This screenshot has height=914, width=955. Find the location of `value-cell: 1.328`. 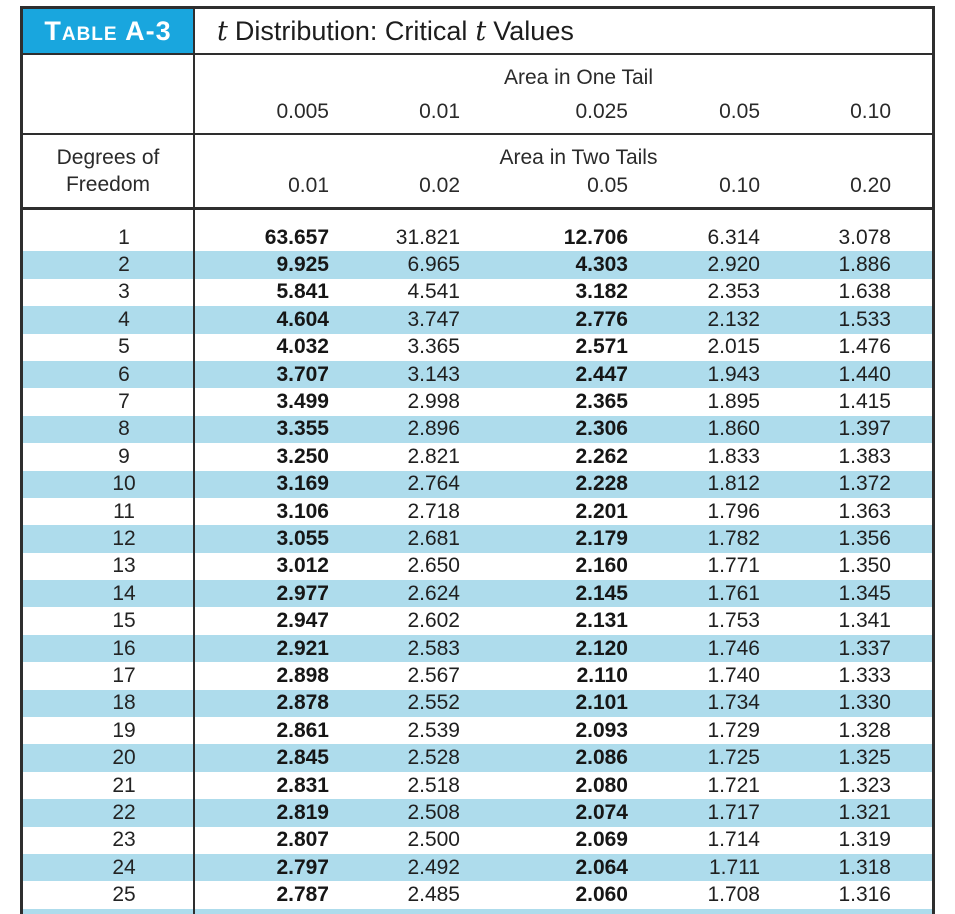

value-cell: 1.328 is located at coordinates (864, 730).